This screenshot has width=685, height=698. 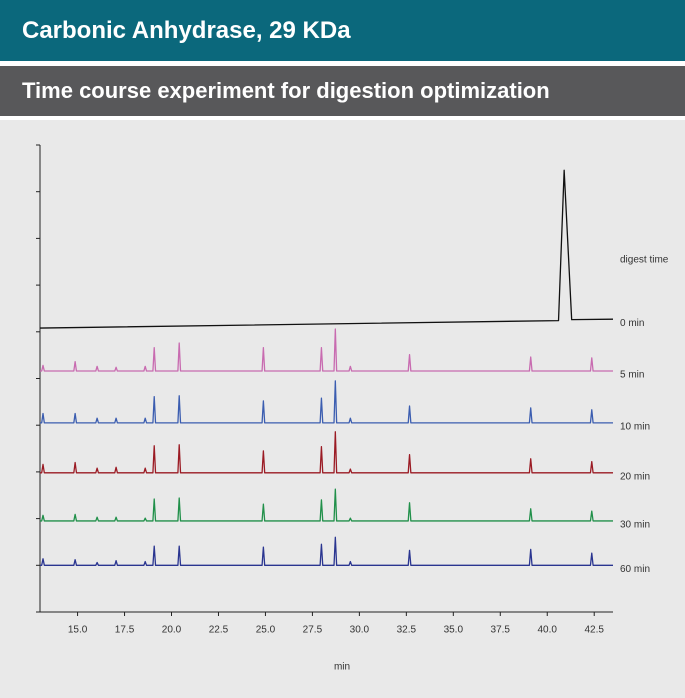 I want to click on legend-title: digest time, so click(x=644, y=260).